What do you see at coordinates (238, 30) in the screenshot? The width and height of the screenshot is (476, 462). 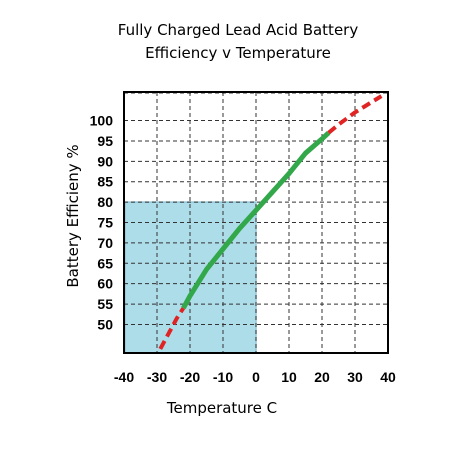 I see `chart-title: Fully Charged Lead Acid Battery` at bounding box center [238, 30].